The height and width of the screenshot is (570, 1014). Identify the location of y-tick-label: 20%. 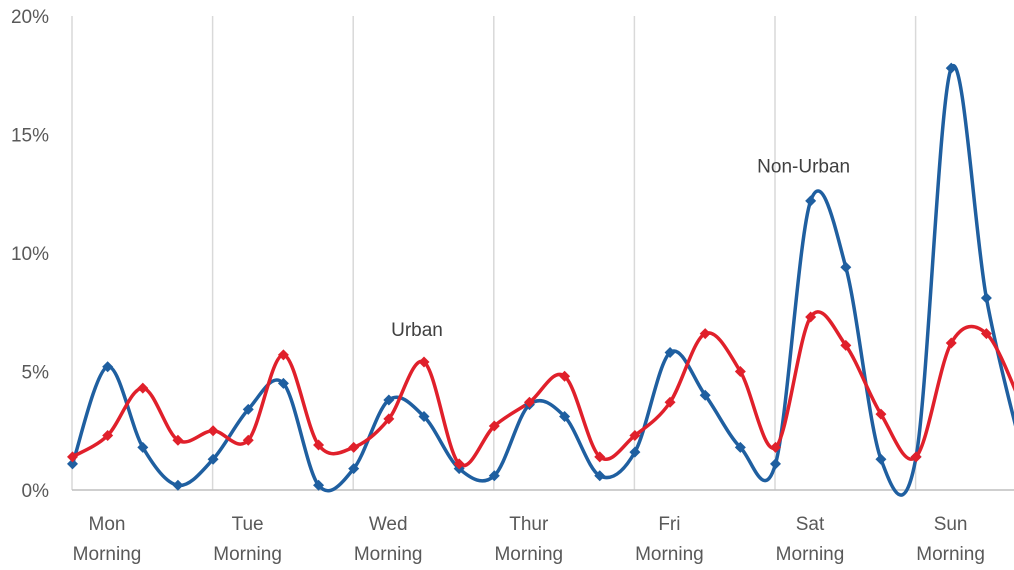
(30, 17).